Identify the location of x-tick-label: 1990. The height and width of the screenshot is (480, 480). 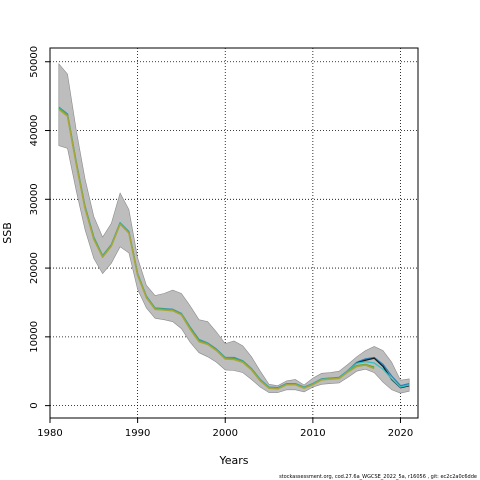
(137, 433).